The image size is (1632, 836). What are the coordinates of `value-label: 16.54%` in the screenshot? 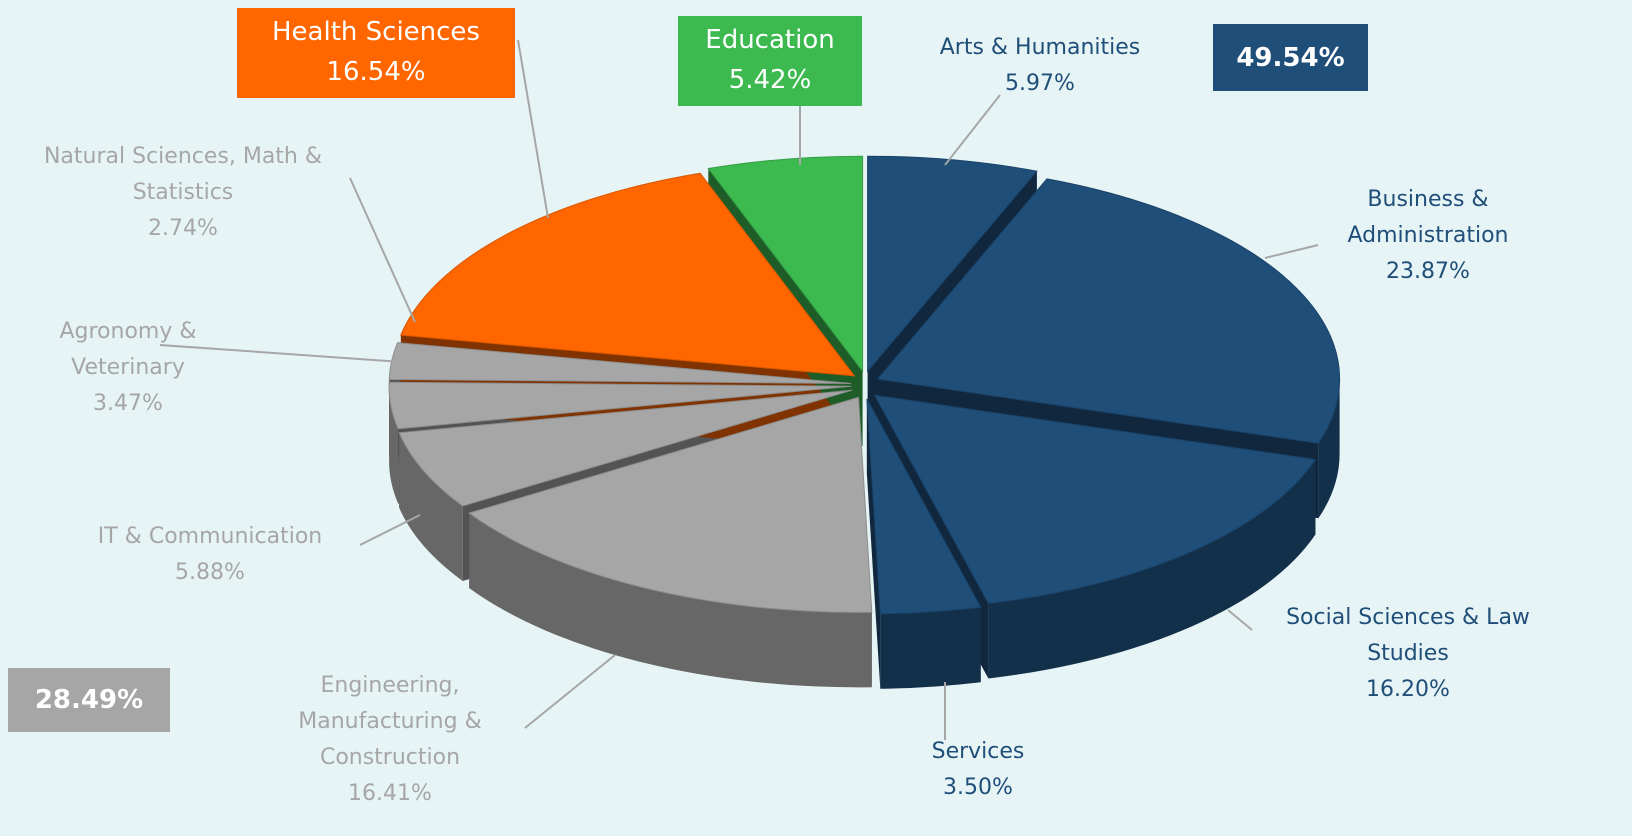 It's located at (376, 72).